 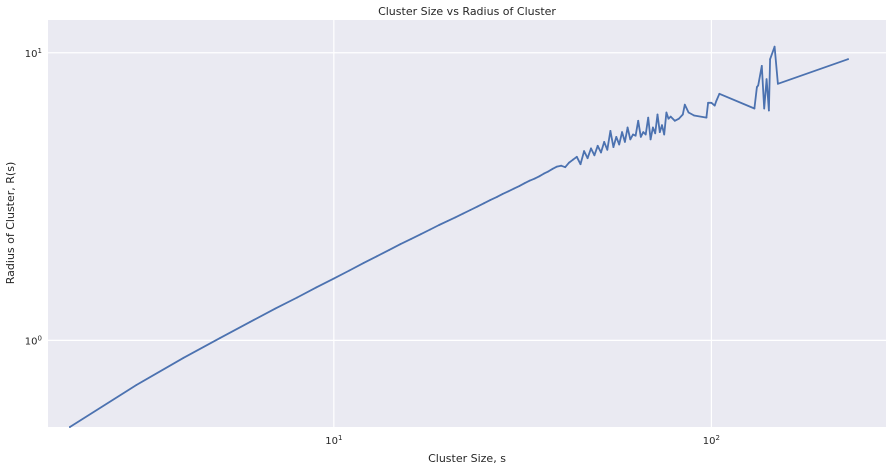 I want to click on x-tick-label: 10², so click(x=711, y=440).